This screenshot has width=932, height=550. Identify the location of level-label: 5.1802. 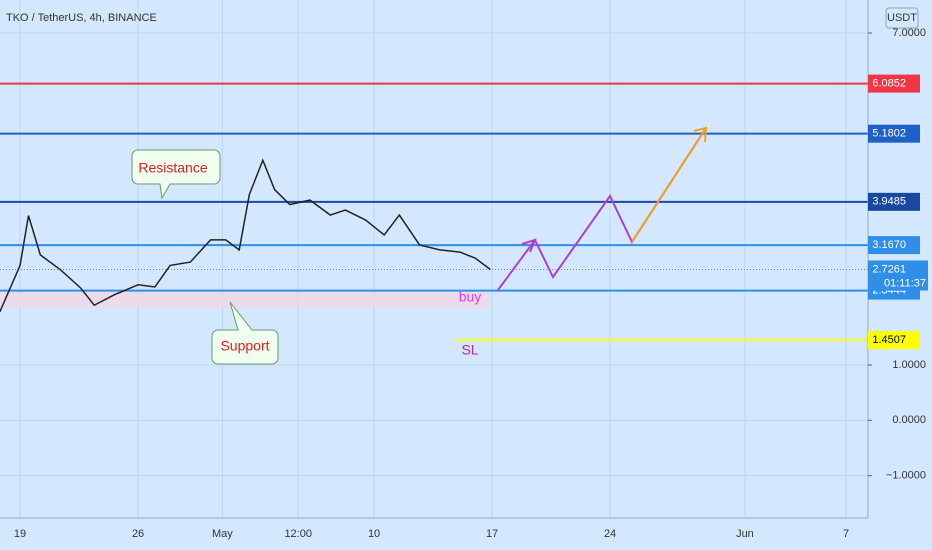
(889, 134).